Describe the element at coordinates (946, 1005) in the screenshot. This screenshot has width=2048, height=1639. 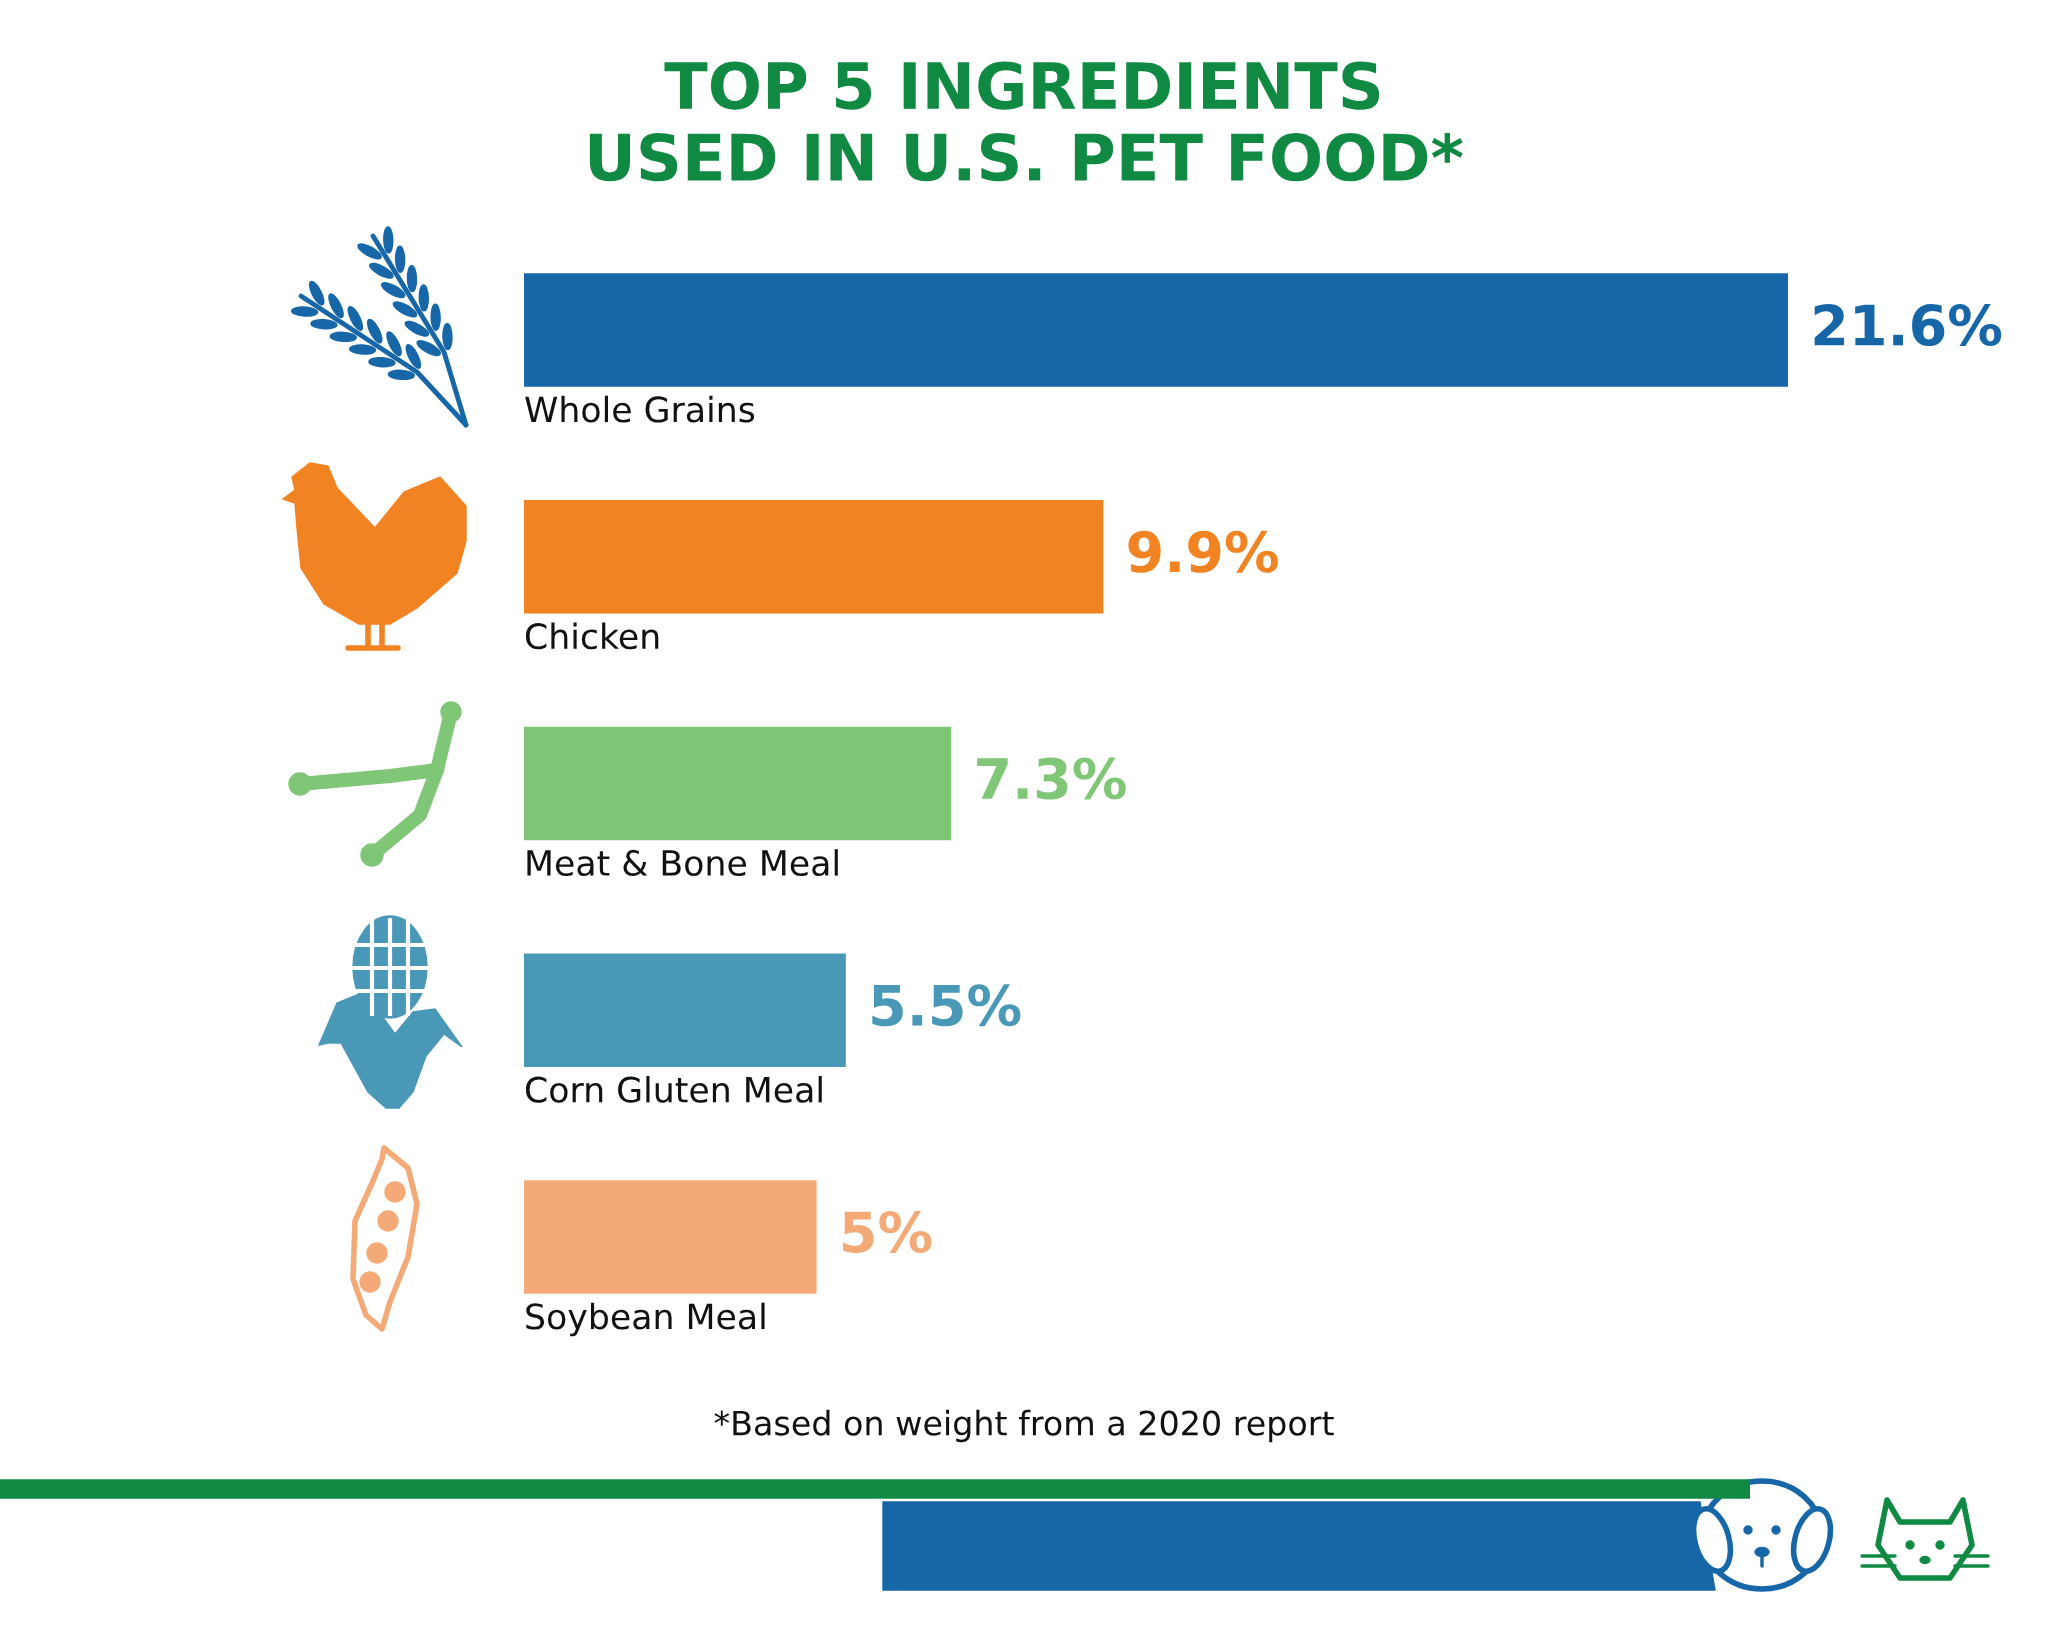
I see `data-label: 5.5%` at that location.